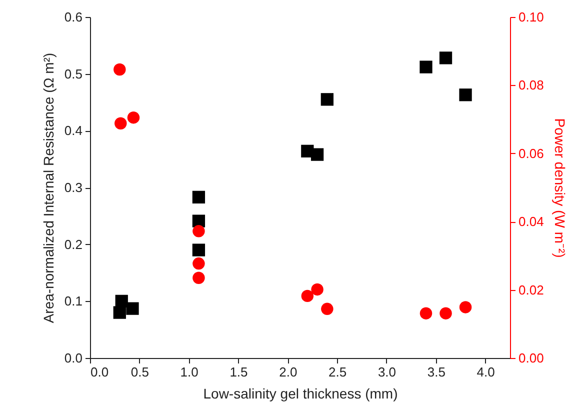 This screenshot has width=586, height=418. I want to click on x-tick-label: 3.5, so click(436, 372).